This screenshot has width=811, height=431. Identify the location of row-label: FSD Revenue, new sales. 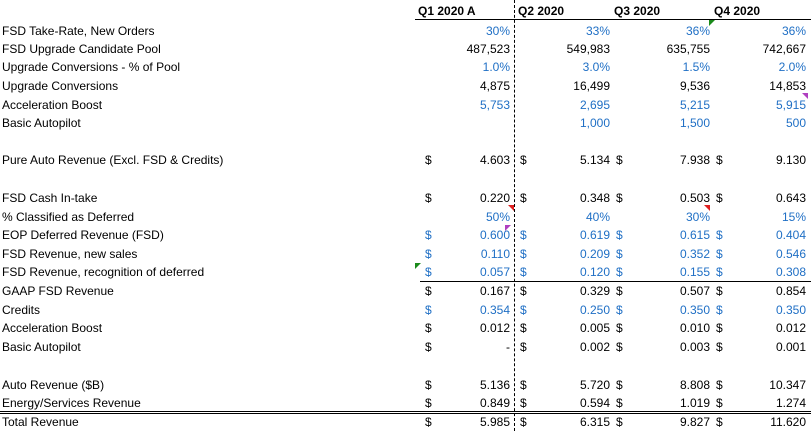
(70, 254).